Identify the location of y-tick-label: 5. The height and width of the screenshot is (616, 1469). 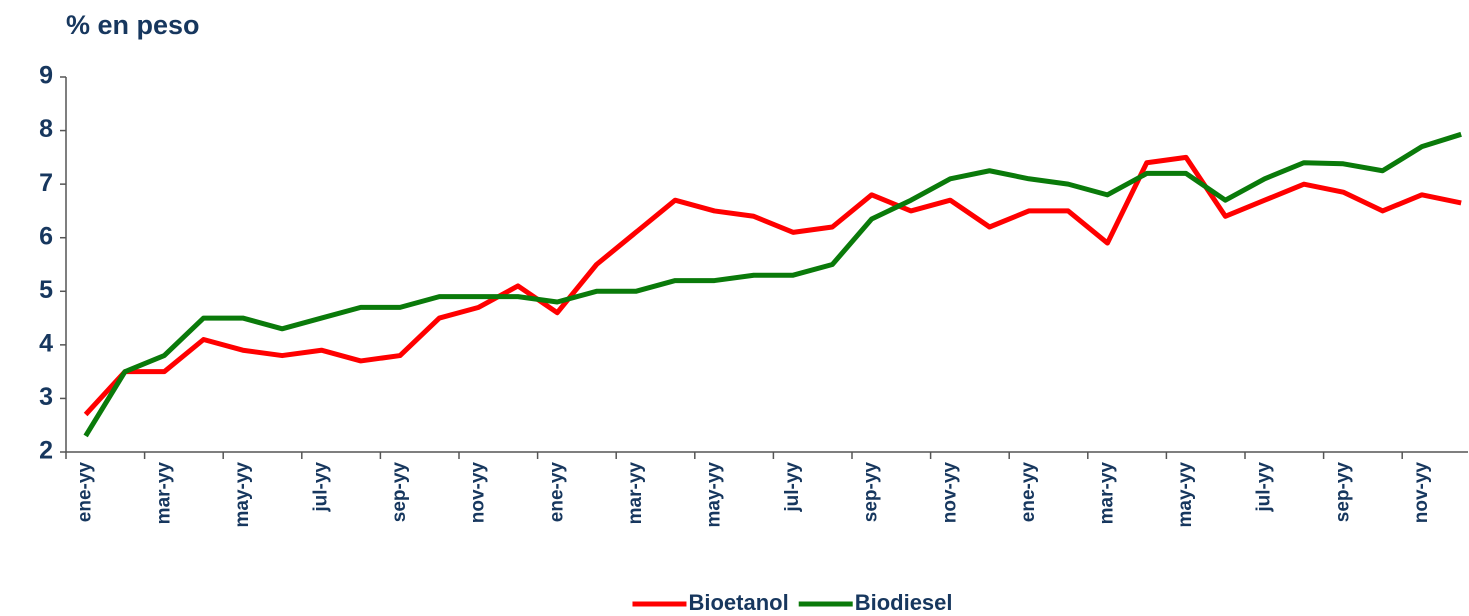
(46, 290).